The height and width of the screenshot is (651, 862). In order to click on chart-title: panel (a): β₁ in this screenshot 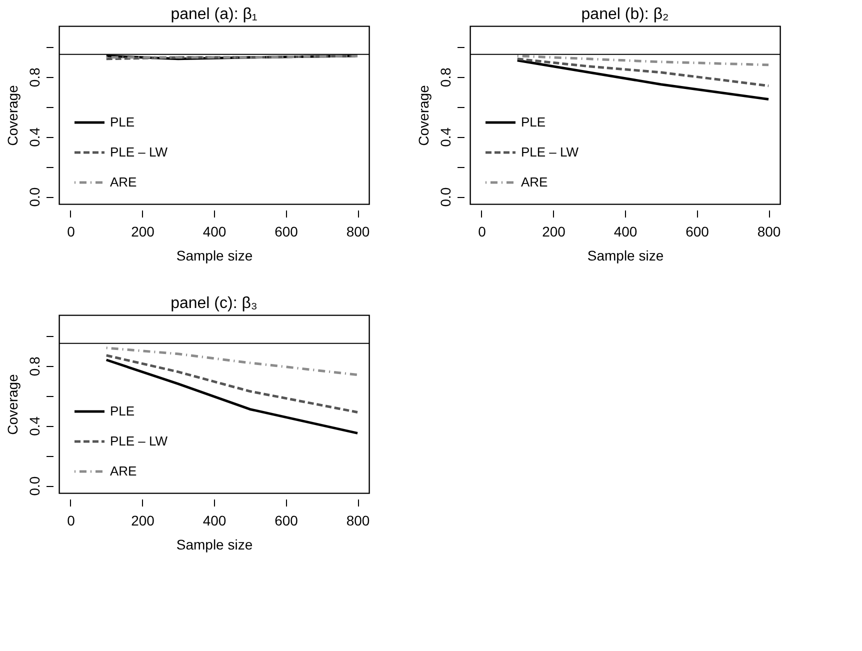, I will do `click(214, 14)`.